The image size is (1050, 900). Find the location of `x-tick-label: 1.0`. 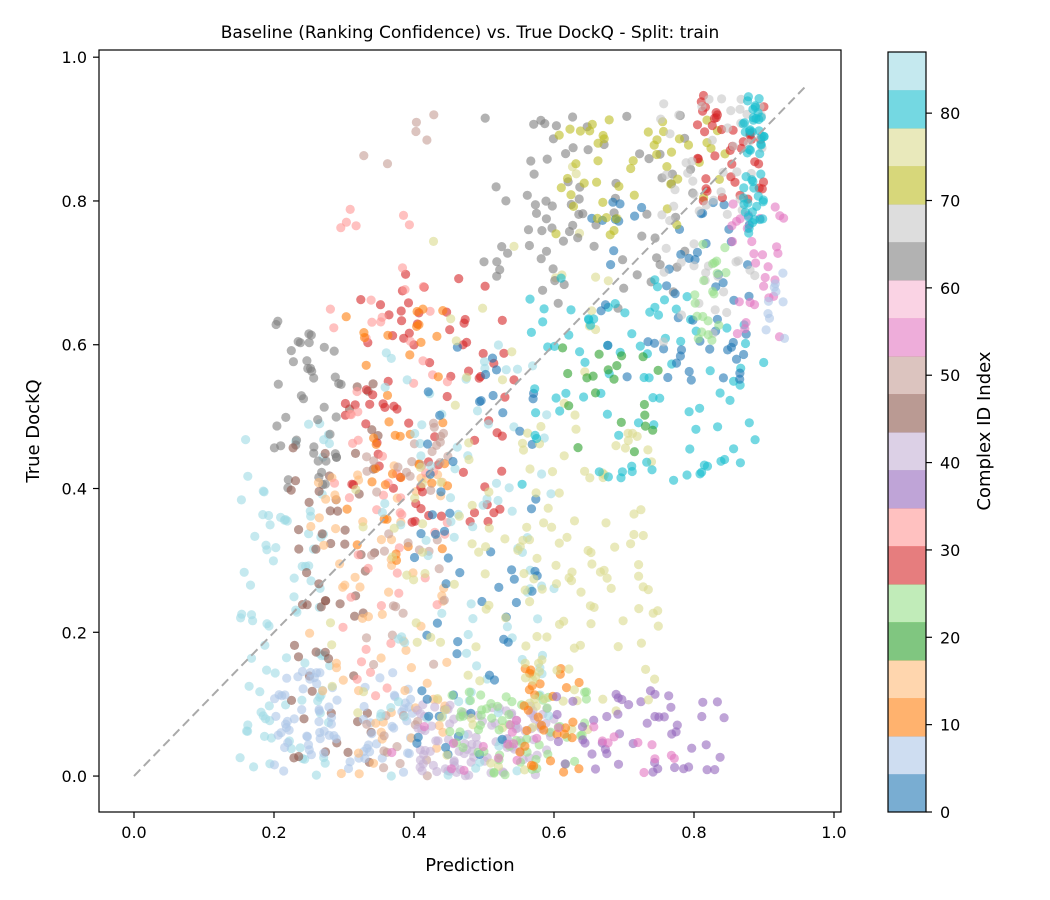

x-tick-label: 1.0 is located at coordinates (833, 832).